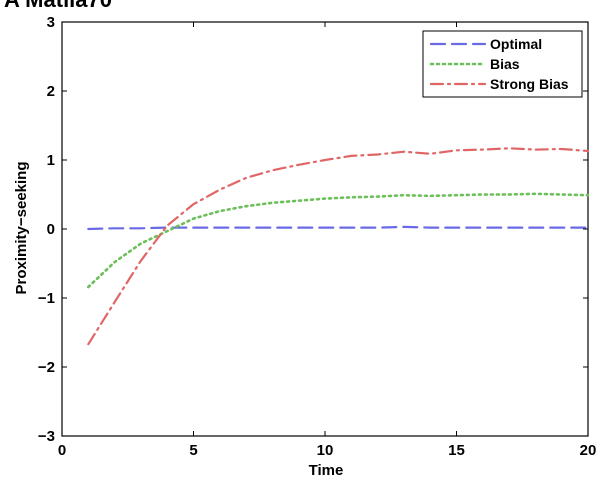  Describe the element at coordinates (58, 6) in the screenshot. I see `top-cropped-text: A Matlla70` at that location.